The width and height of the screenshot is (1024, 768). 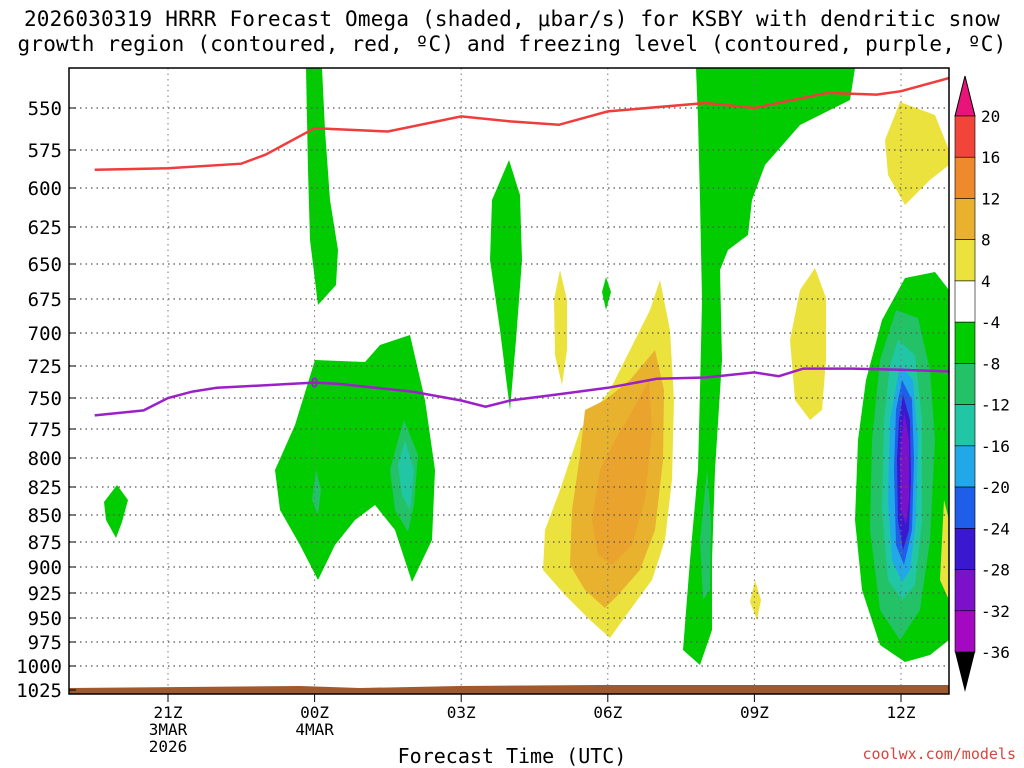 I want to click on y-tick-label: 900, so click(x=45, y=568).